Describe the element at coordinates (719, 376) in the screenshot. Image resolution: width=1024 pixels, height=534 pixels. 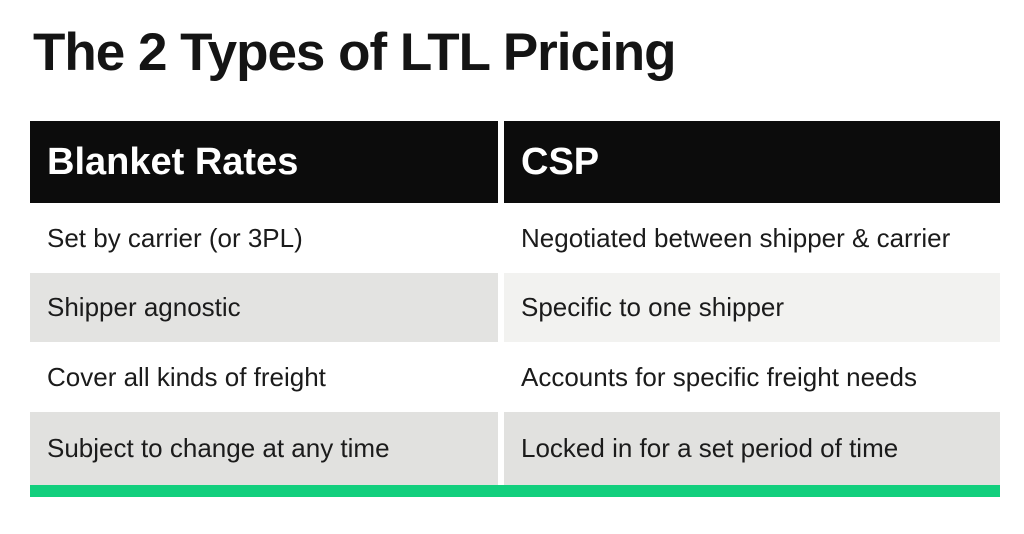
I see `table-cell-csp: Accounts for specific freight needs` at that location.